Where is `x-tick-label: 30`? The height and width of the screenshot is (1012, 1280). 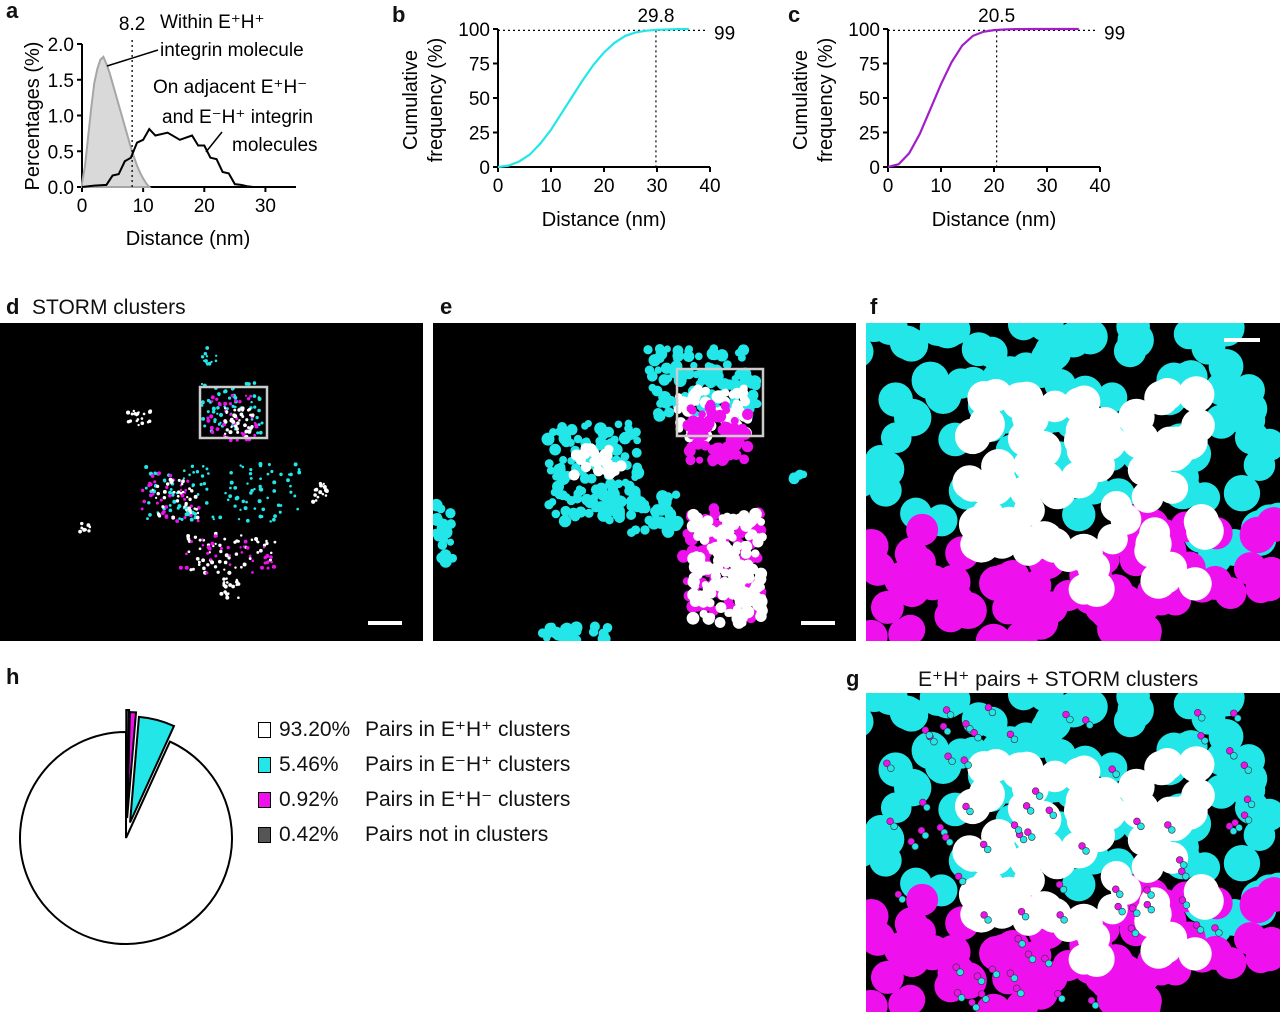 x-tick-label: 30 is located at coordinates (656, 186).